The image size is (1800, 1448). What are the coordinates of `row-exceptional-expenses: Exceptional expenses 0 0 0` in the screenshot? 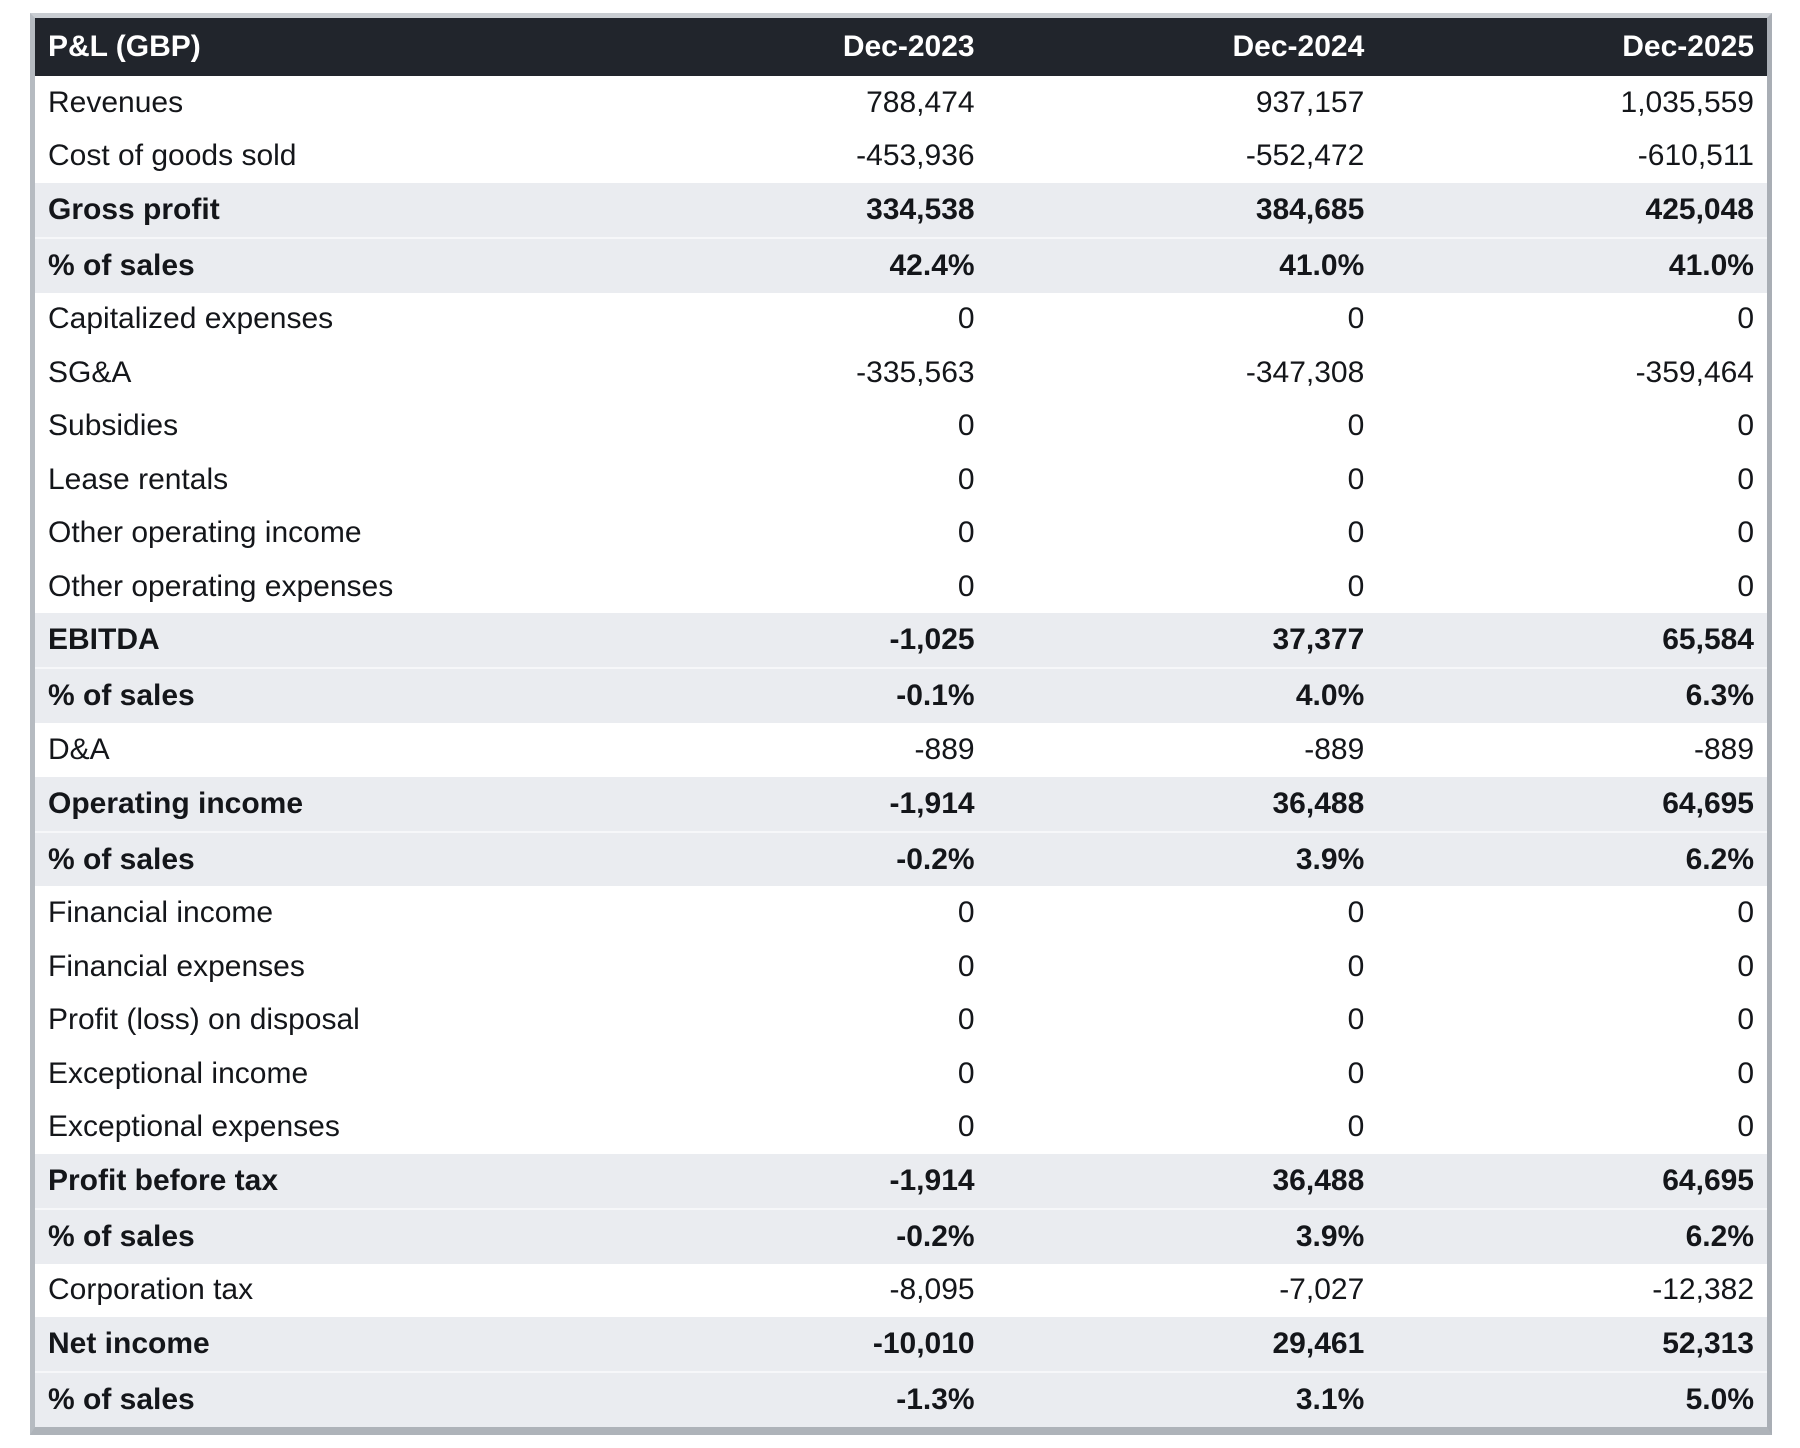 It's located at (901, 1127).